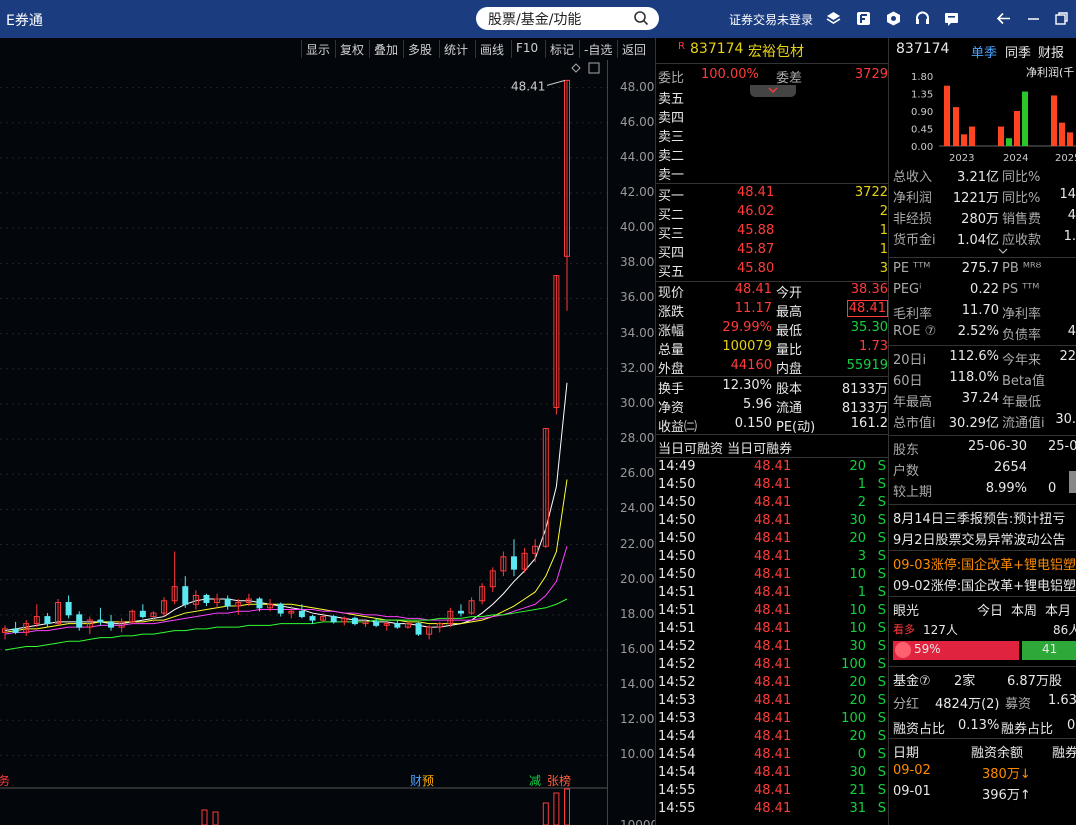 The image size is (1076, 825). Describe the element at coordinates (984, 565) in the screenshot. I see `limit-up-item: 09-03涨停:国企改革+锂电铝塑` at that location.